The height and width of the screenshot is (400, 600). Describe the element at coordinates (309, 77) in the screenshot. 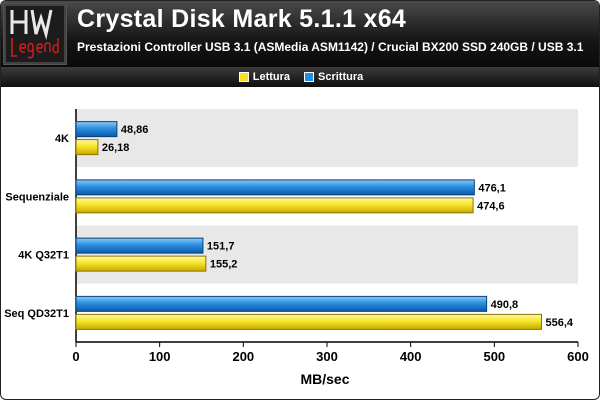

I see `legend-swatch-scrittura` at that location.